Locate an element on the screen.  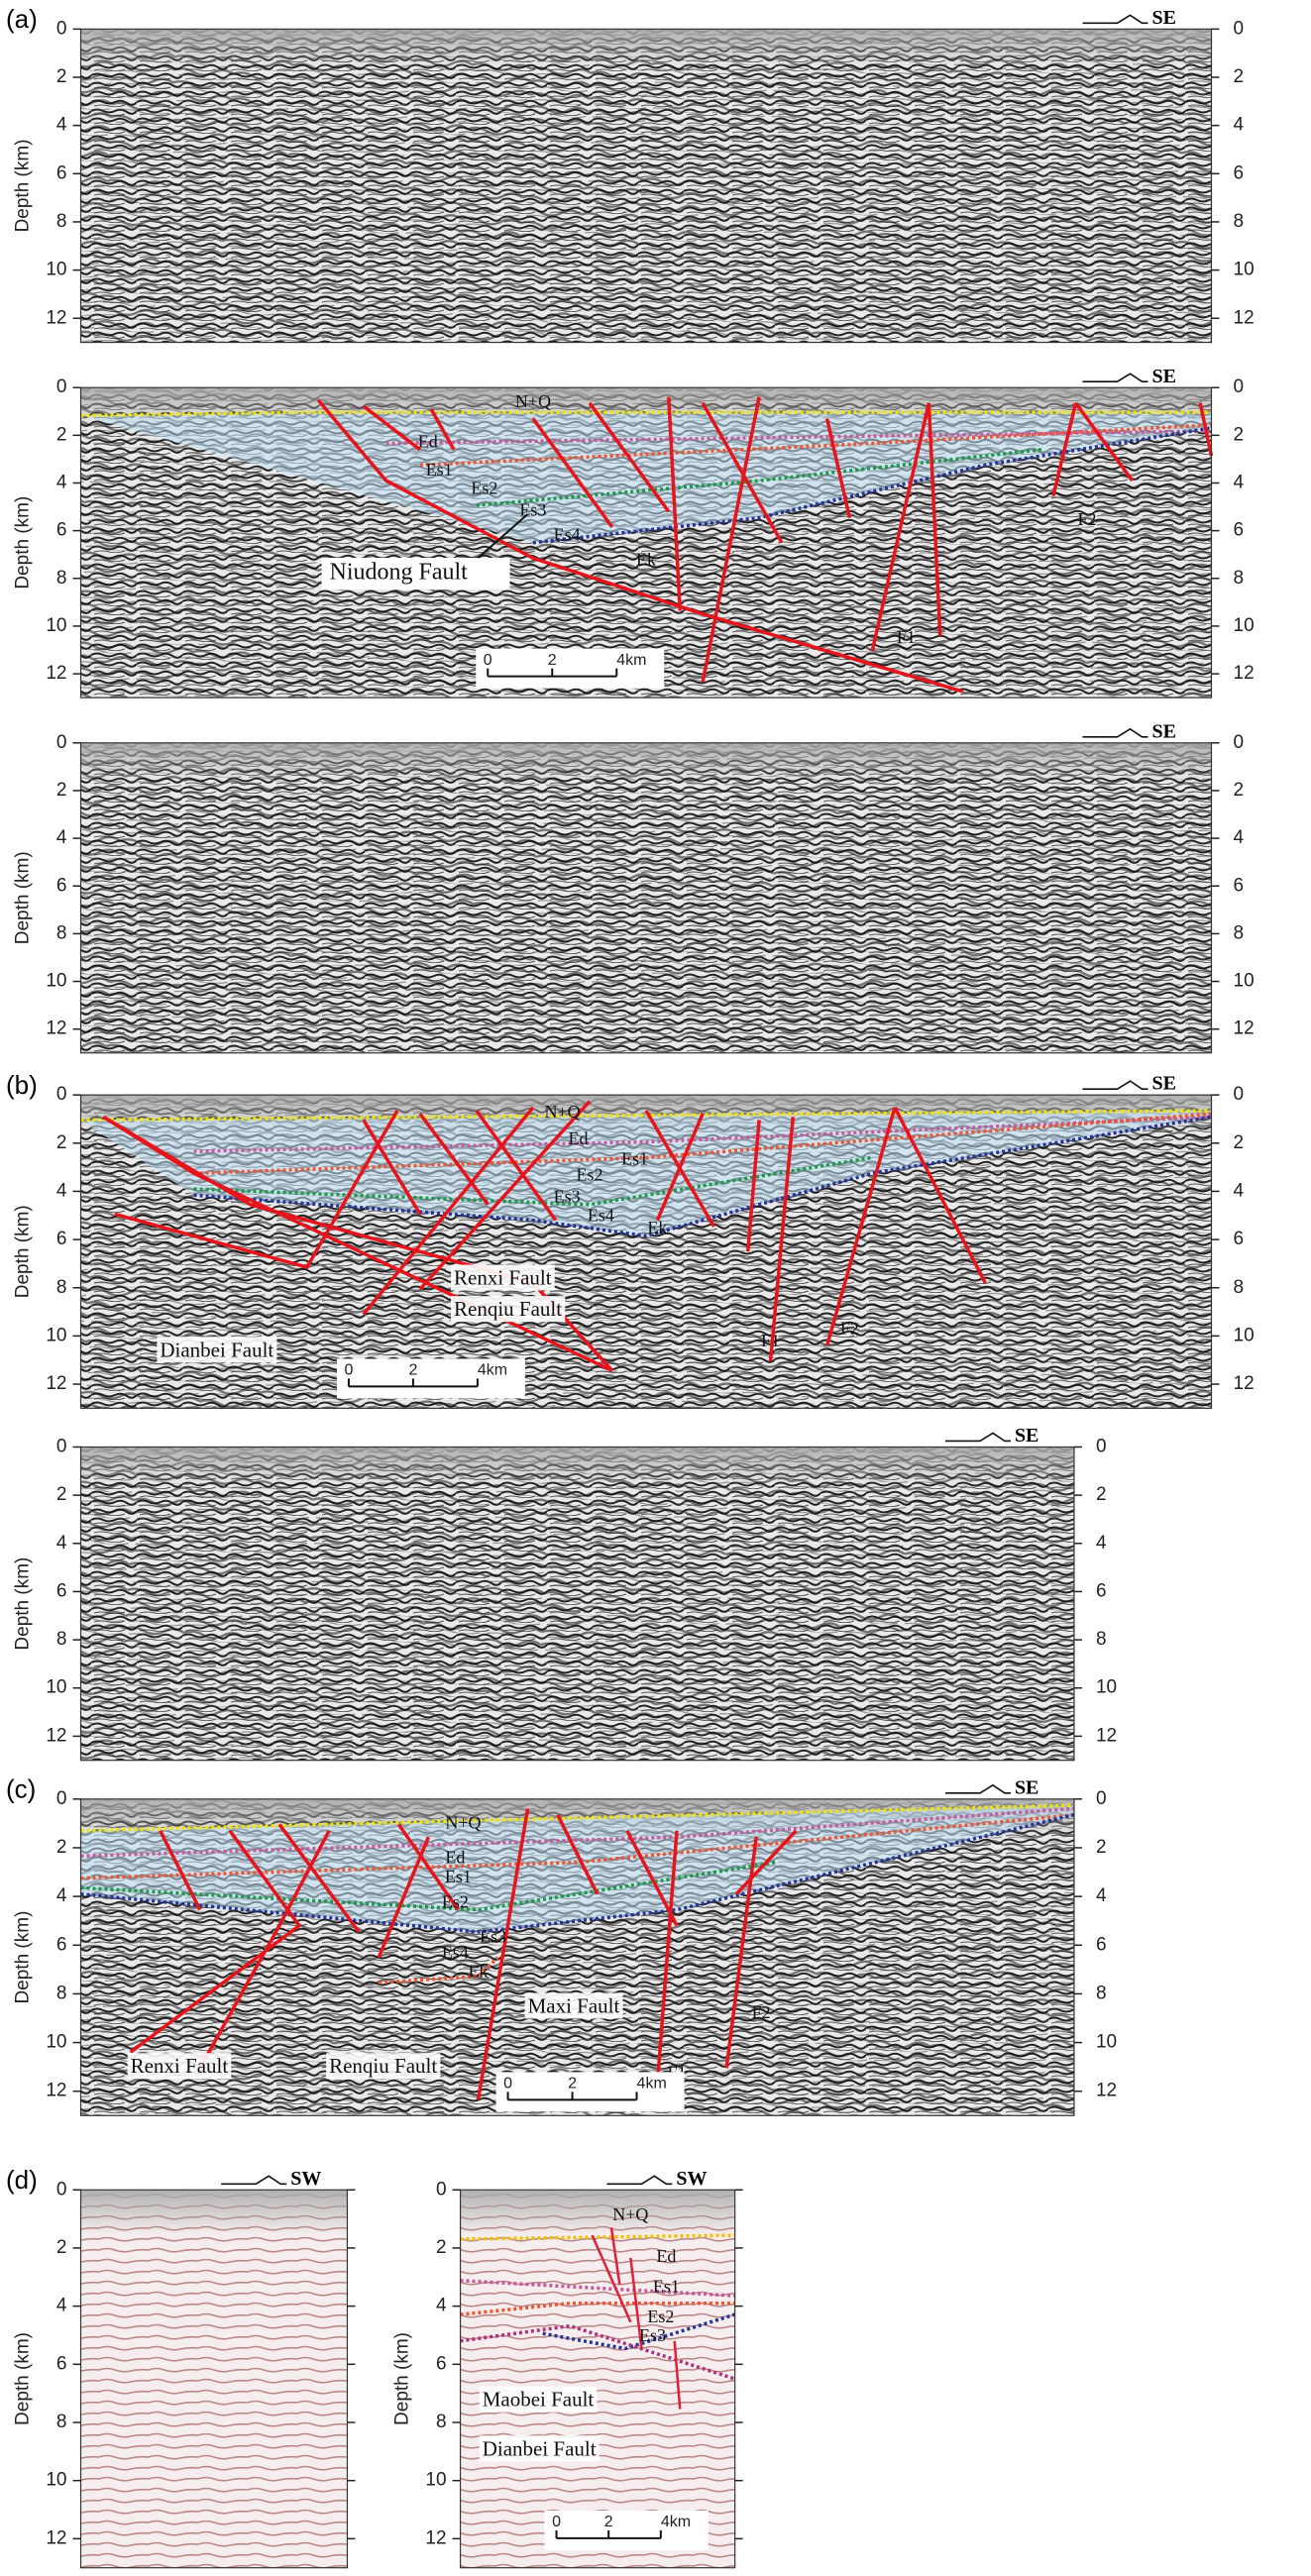
scale-bar-label: 0 is located at coordinates (488, 660).